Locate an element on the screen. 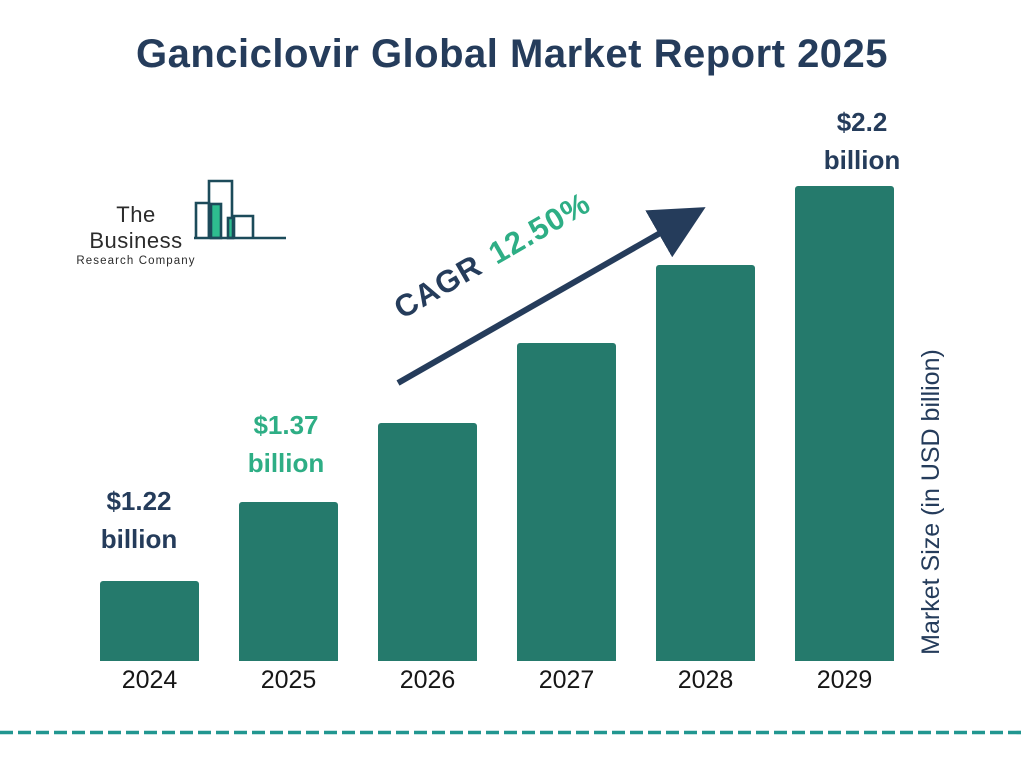 The height and width of the screenshot is (768, 1024). chart-column-2025: 2025 is located at coordinates (288, 440).